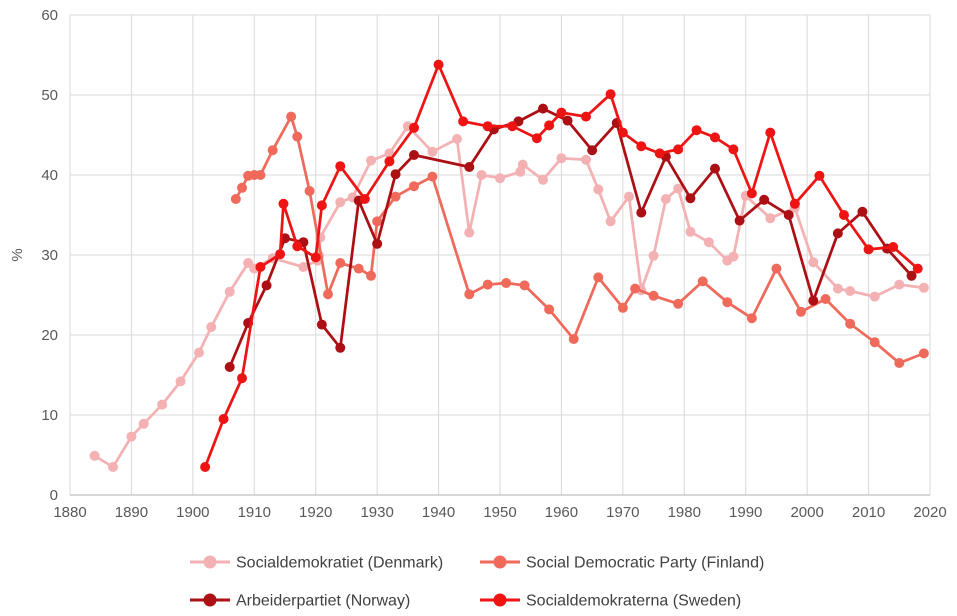  What do you see at coordinates (500, 600) in the screenshot?
I see `legend-marker-dot-sweden` at bounding box center [500, 600].